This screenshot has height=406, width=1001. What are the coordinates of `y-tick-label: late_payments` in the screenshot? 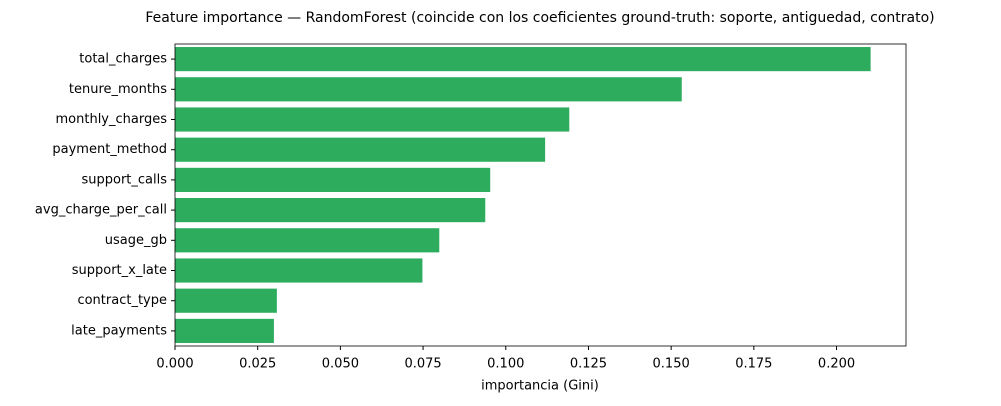 It's located at (119, 330).